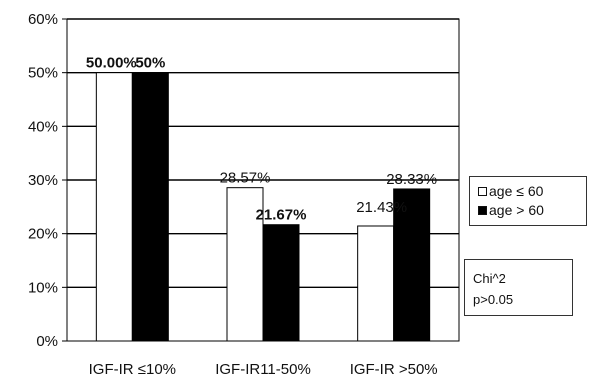  I want to click on y-tick-label-1: 10%, so click(43, 287).